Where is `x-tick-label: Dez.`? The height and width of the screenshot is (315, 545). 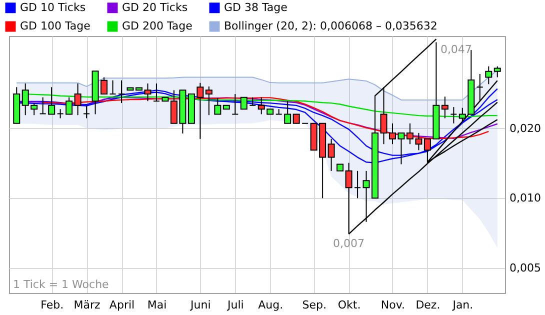 x-tick-label: Dez. is located at coordinates (428, 305).